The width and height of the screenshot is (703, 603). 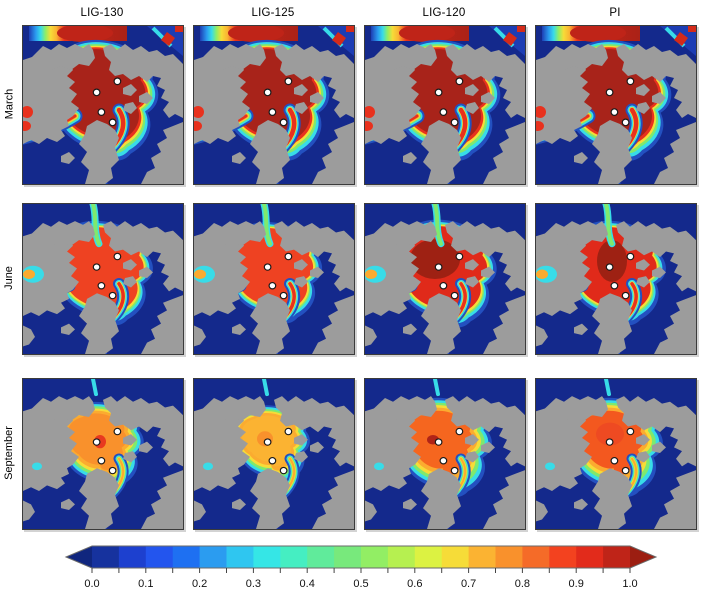 I want to click on row-label-text: September, so click(x=9, y=453).